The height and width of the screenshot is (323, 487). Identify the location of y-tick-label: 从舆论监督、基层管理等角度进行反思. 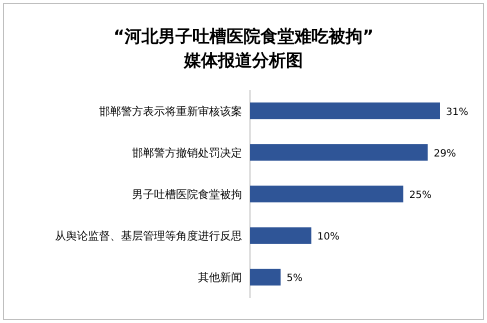
(148, 236).